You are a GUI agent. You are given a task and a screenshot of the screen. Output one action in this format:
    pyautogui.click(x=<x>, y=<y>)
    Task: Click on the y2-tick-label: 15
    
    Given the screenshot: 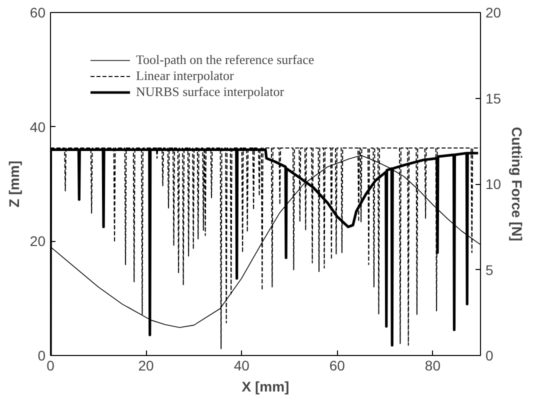 What is the action you would take?
    pyautogui.click(x=494, y=98)
    